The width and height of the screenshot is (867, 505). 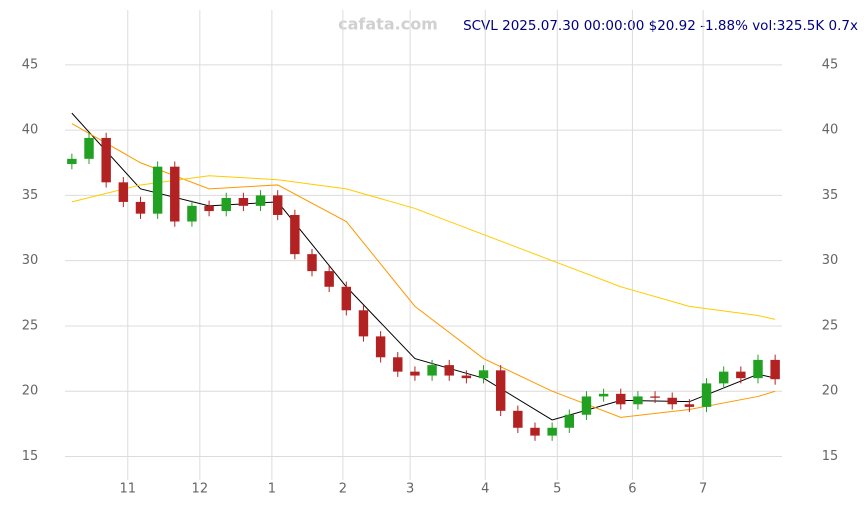 What do you see at coordinates (703, 489) in the screenshot?
I see `x-tick-label: 7` at bounding box center [703, 489].